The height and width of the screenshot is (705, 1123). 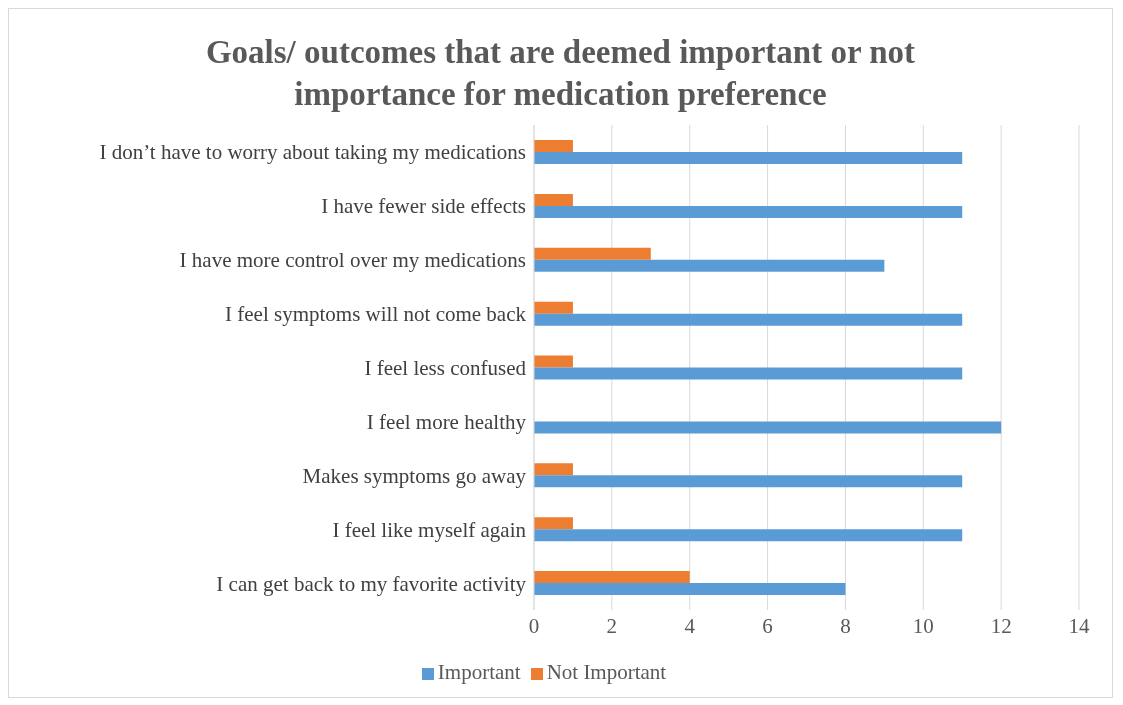 I want to click on y-tick-label: I have fewer side effects, so click(x=423, y=206).